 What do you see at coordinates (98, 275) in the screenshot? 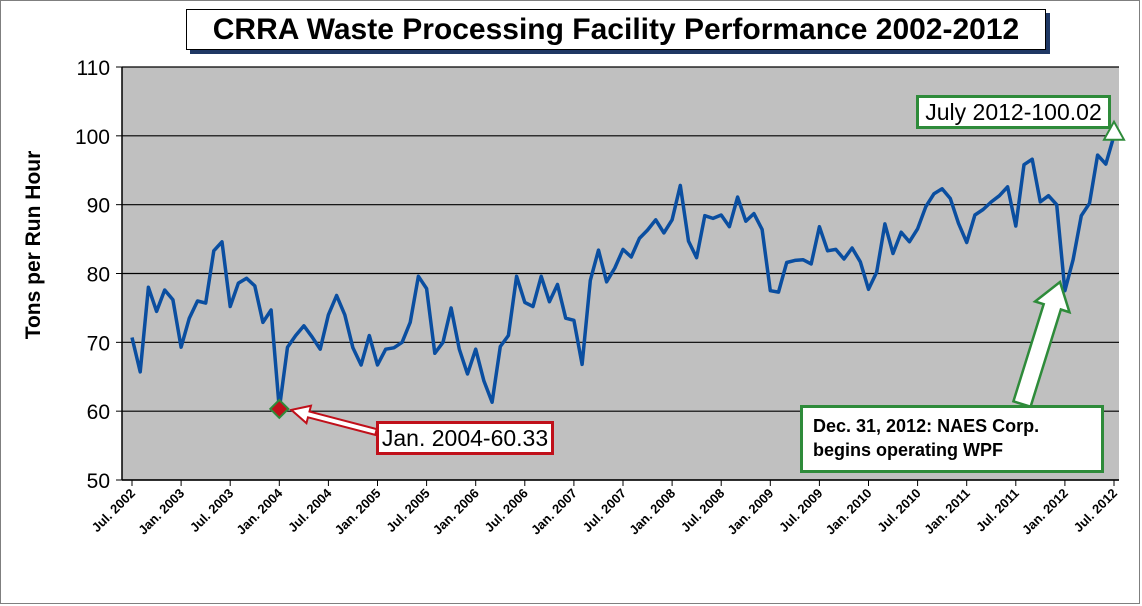
I see `y-tick-label: 80` at bounding box center [98, 275].